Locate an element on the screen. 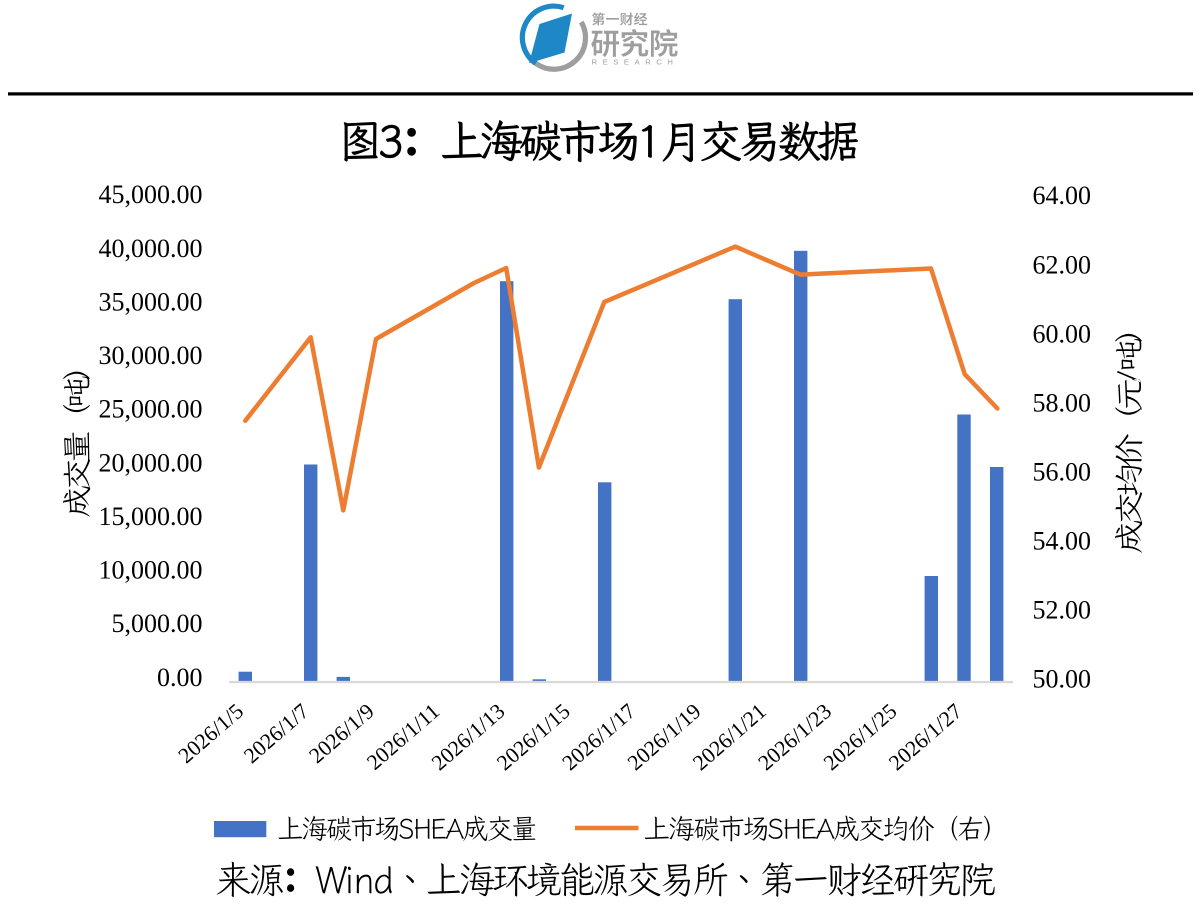  svg-text: 5,000.00 is located at coordinates (157, 623).